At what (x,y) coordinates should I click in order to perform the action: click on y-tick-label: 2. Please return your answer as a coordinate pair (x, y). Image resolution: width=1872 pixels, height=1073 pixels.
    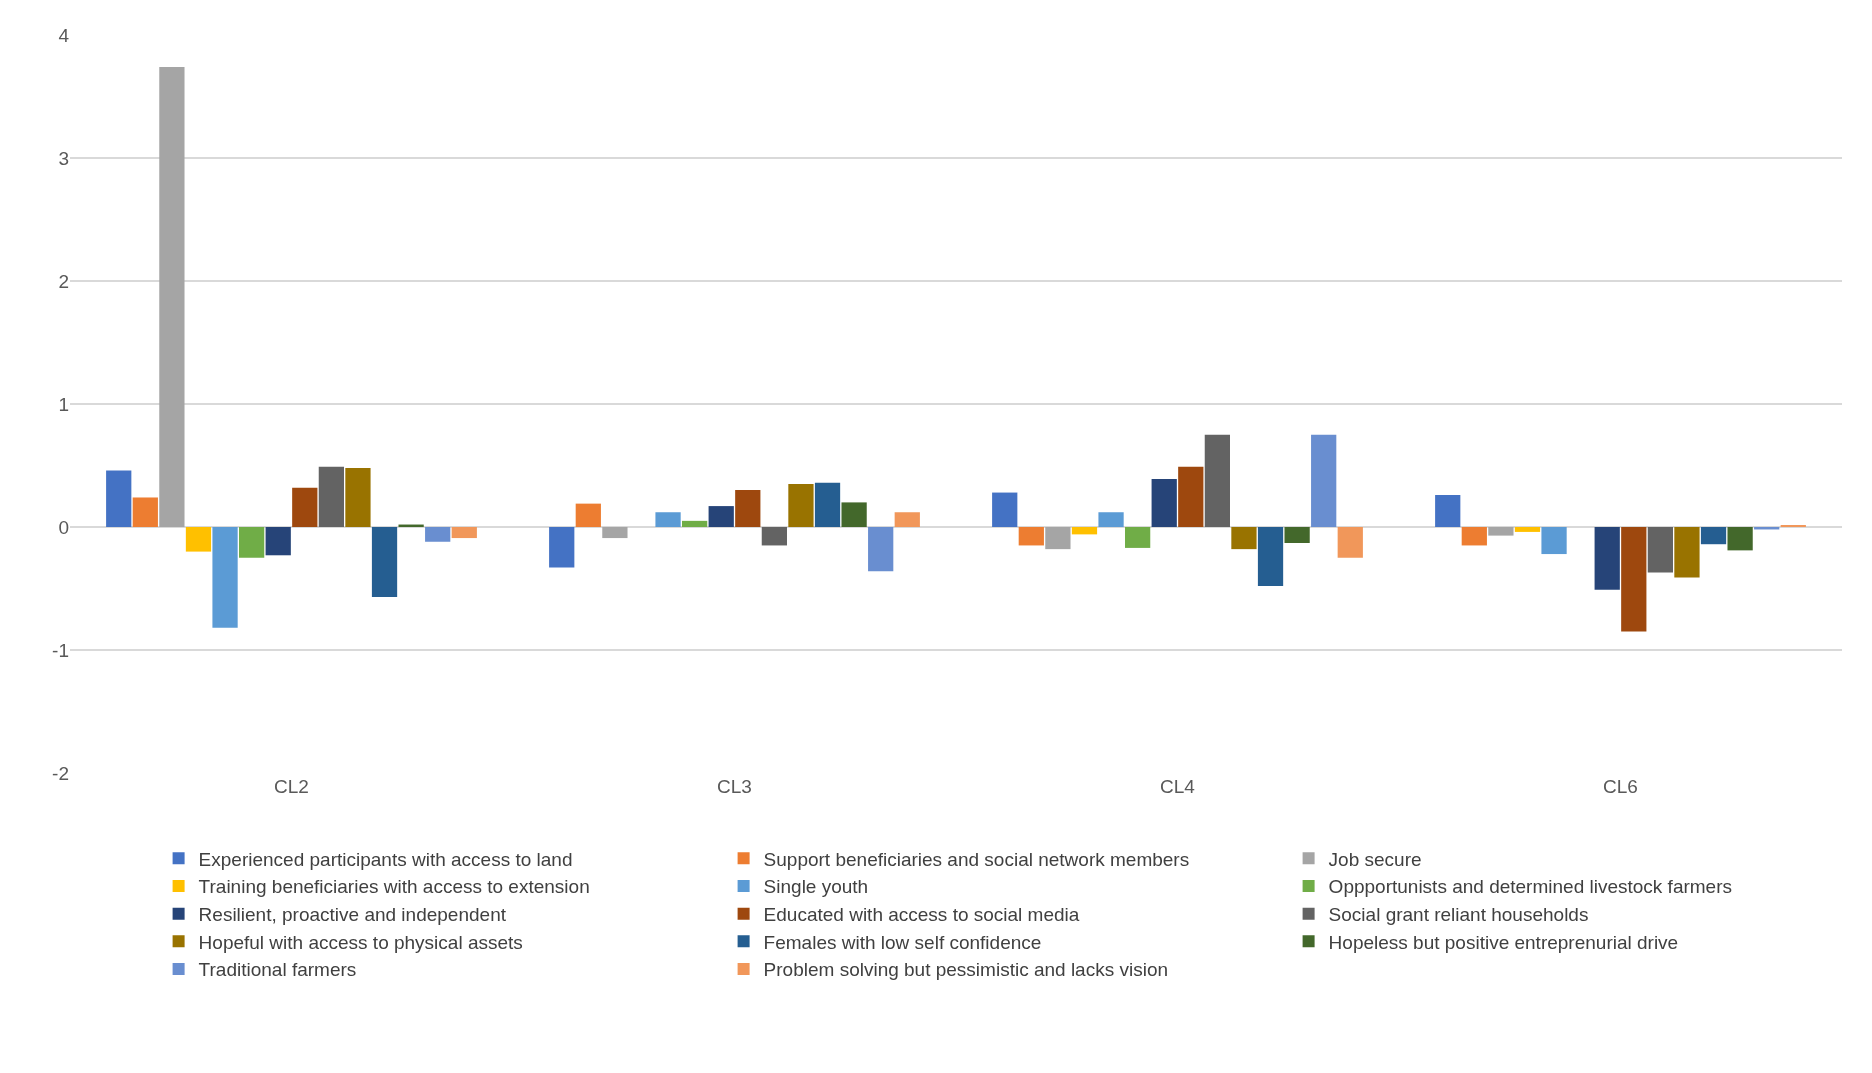
    Looking at the image, I should click on (63, 281).